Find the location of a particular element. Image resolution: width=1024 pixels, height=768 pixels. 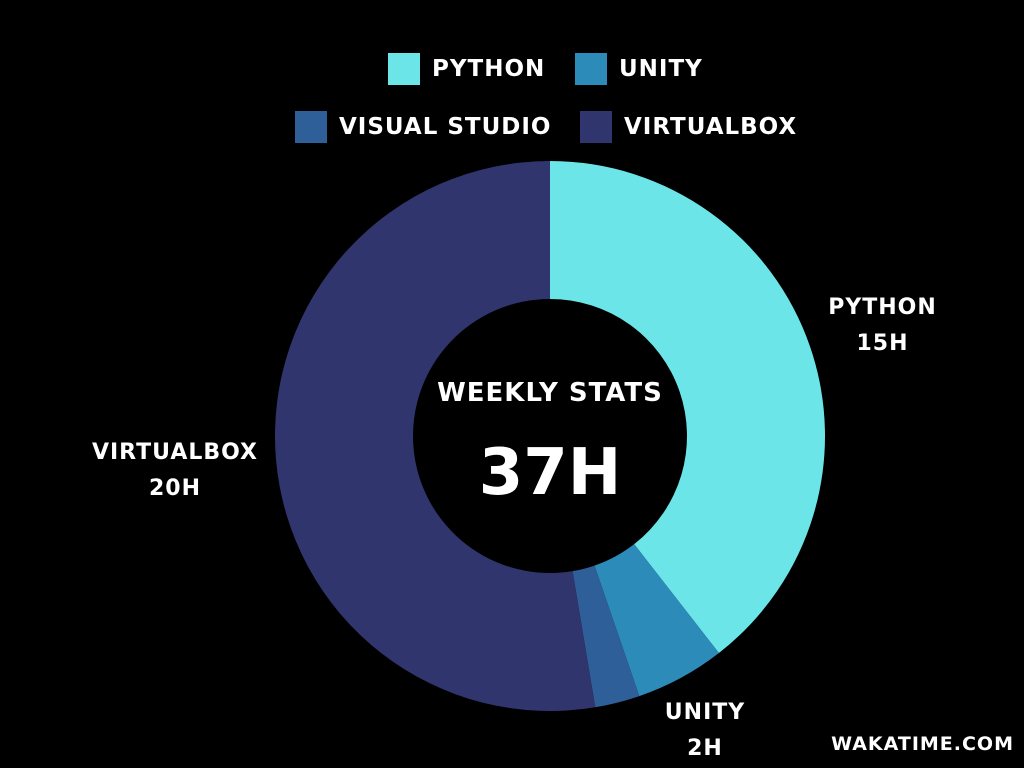

legend-item-visual-studio: VISUAL STUDIO is located at coordinates (423, 127).